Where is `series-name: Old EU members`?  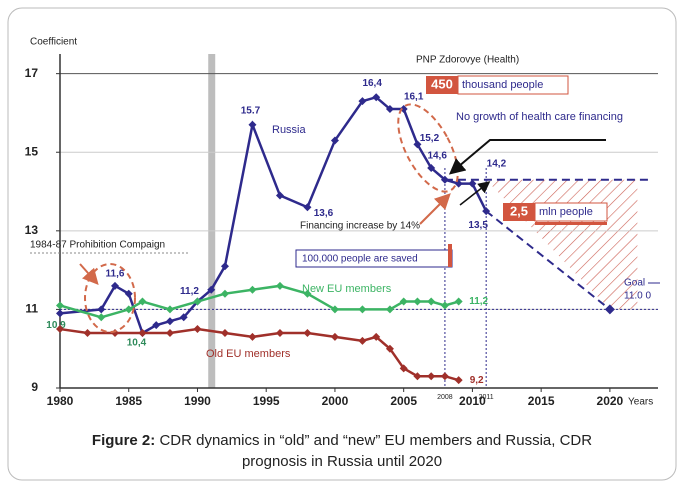
series-name: Old EU members is located at coordinates (248, 354).